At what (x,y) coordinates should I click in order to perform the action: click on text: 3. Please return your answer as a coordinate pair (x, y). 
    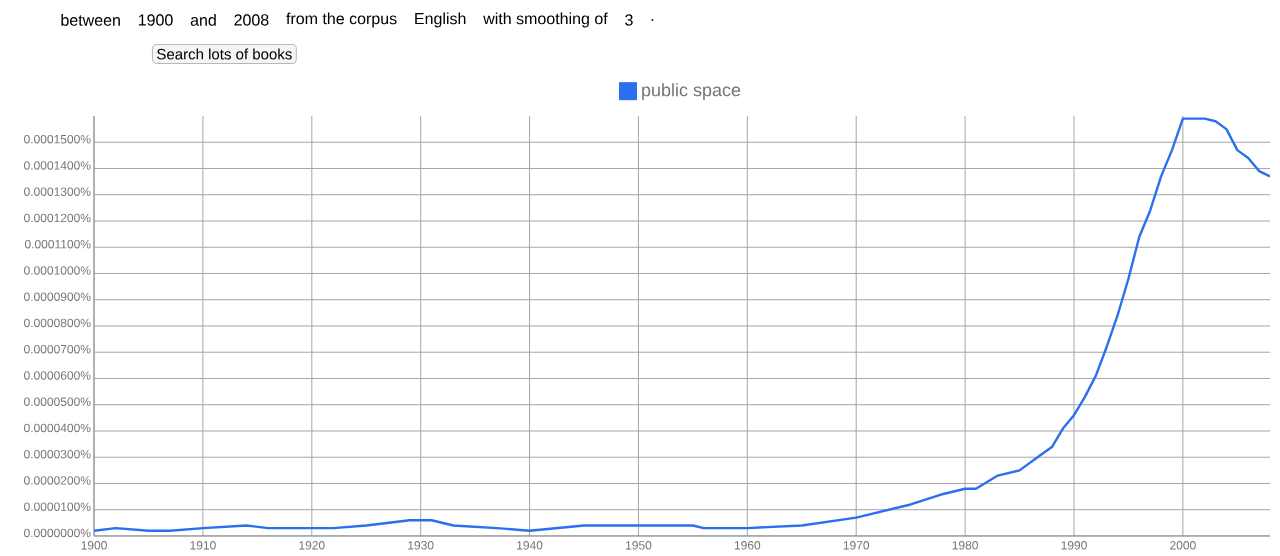
    Looking at the image, I should click on (629, 20).